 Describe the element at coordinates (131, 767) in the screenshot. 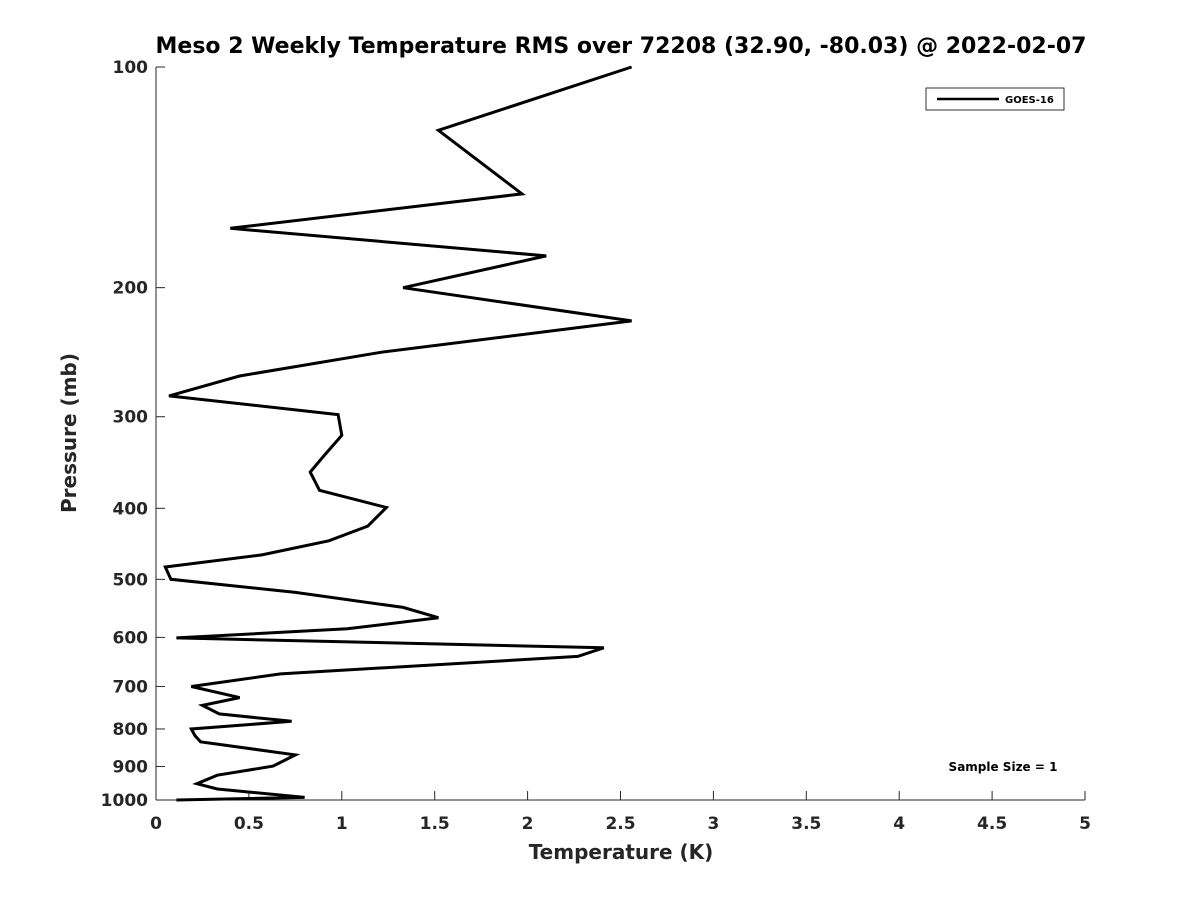

I see `y-tick-label: 900` at that location.